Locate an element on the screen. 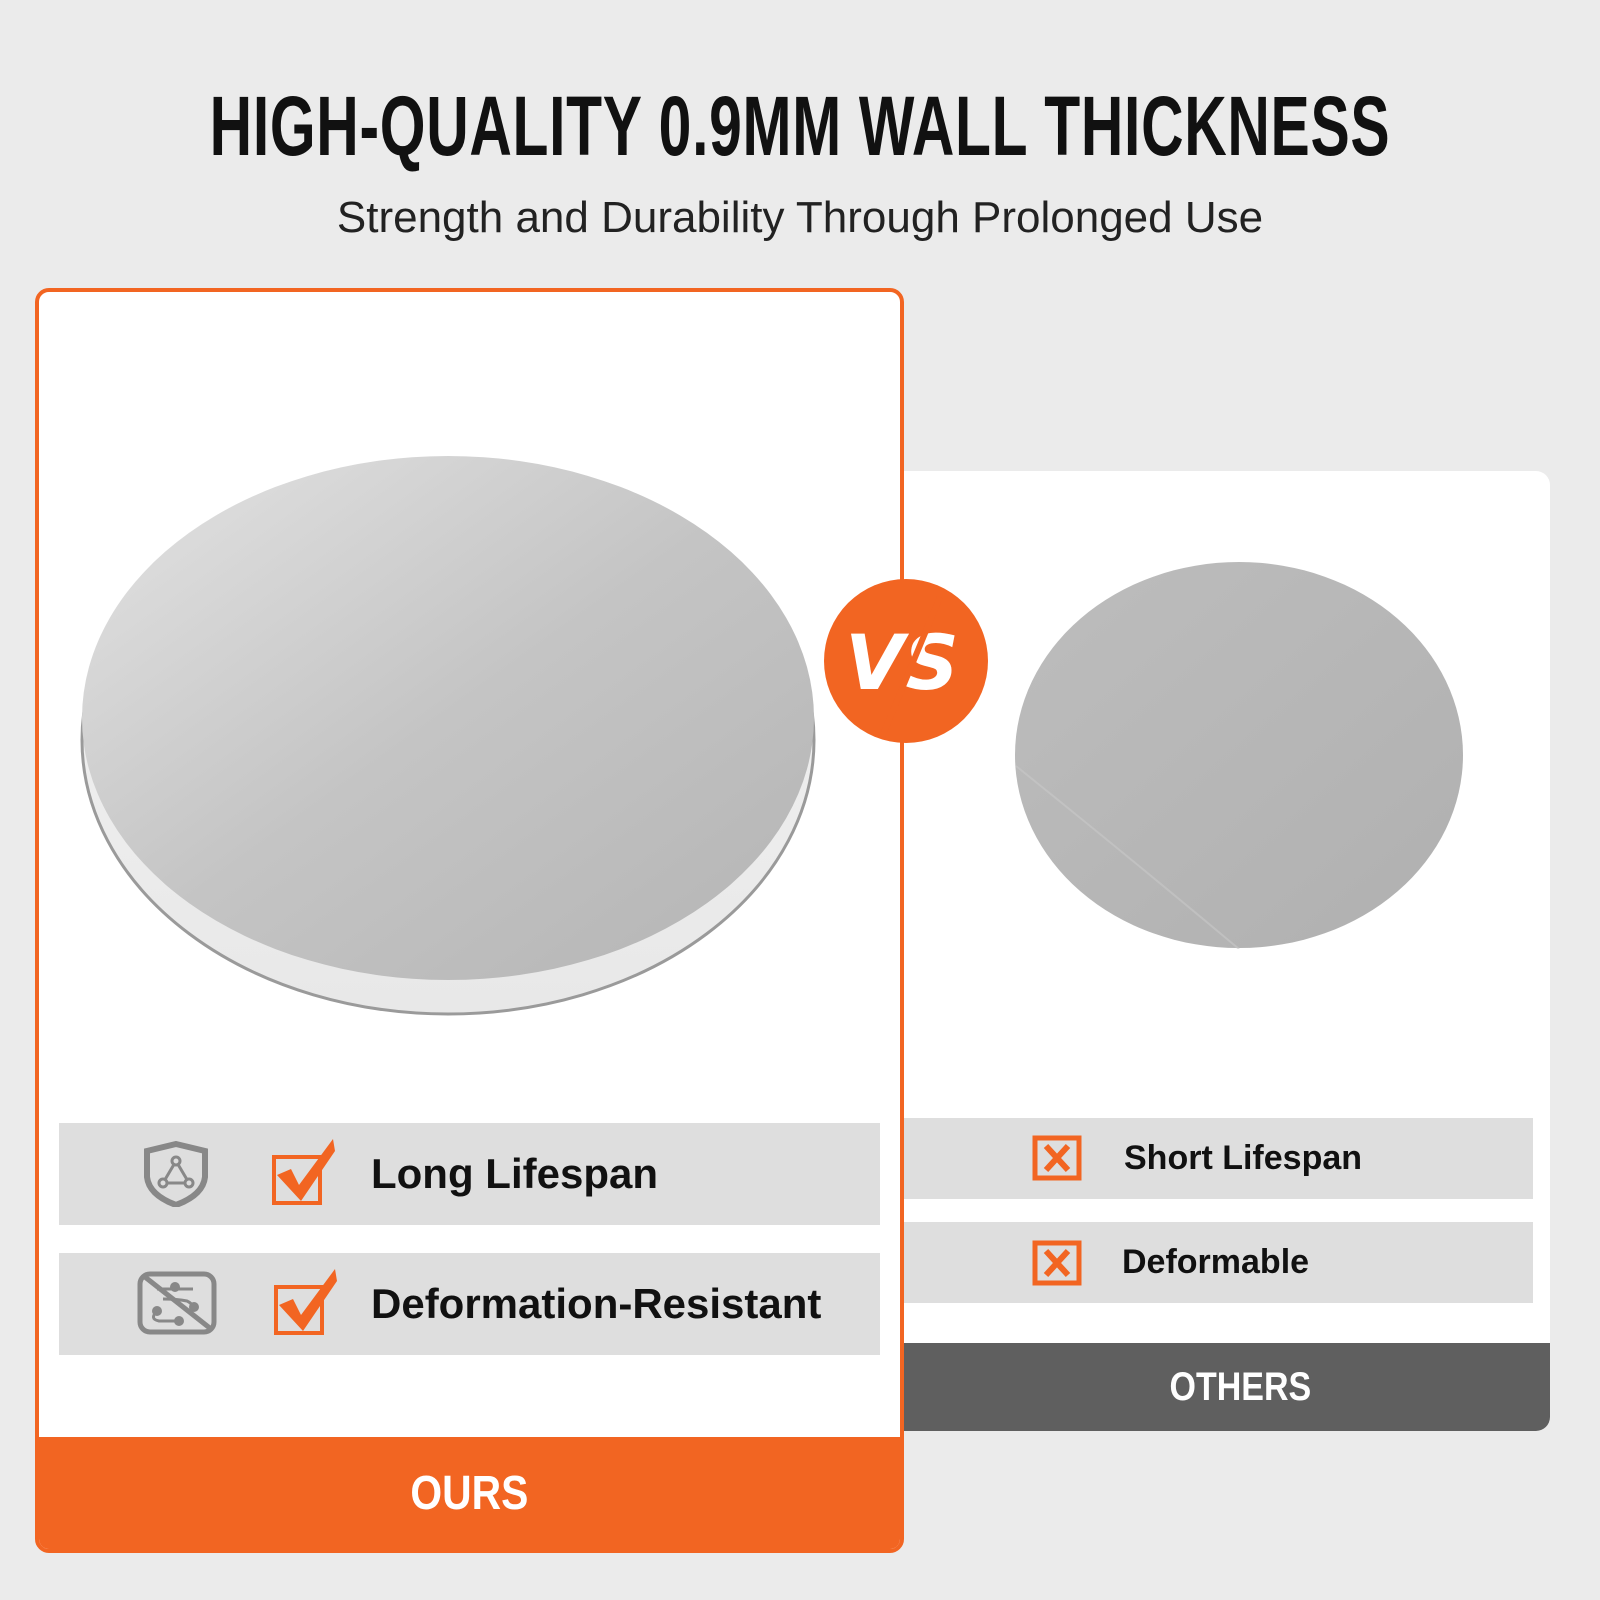 The height and width of the screenshot is (1600, 1600). others-feature-row: Short Lifespan is located at coordinates (1218, 1158).